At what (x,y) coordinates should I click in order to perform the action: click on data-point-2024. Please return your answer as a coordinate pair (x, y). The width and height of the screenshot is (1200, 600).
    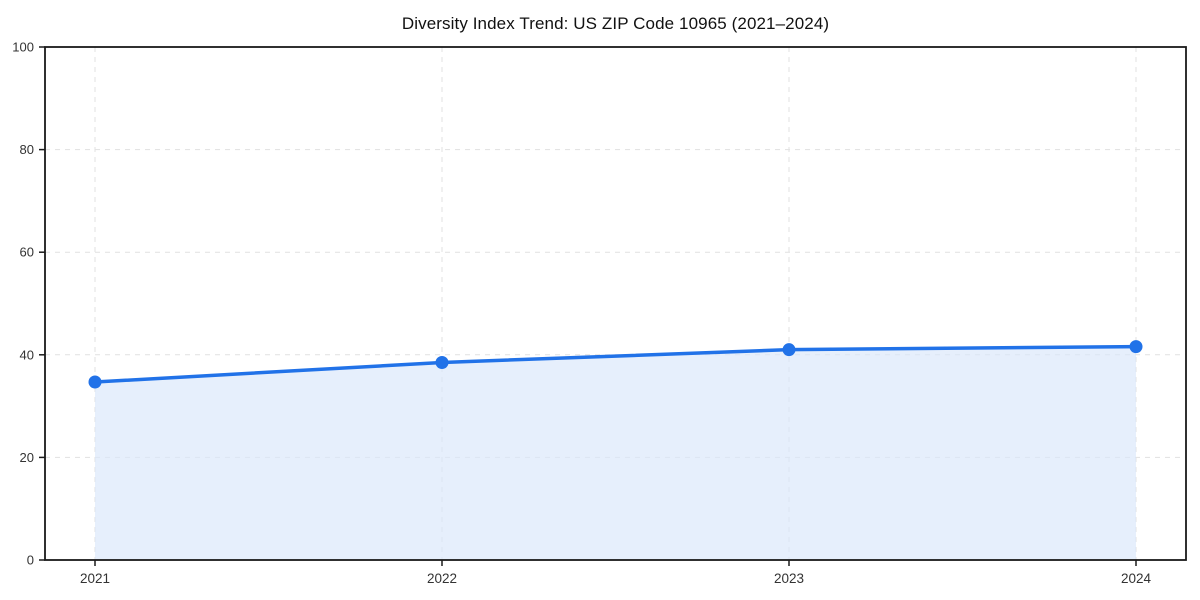
    Looking at the image, I should click on (1136, 347).